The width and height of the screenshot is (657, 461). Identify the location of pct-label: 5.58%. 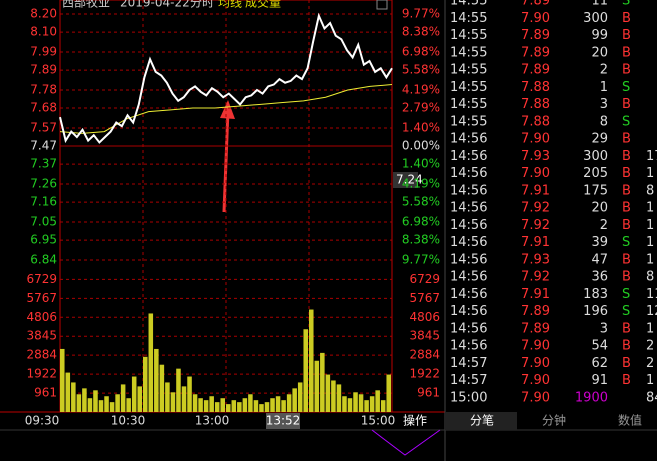
(421, 202).